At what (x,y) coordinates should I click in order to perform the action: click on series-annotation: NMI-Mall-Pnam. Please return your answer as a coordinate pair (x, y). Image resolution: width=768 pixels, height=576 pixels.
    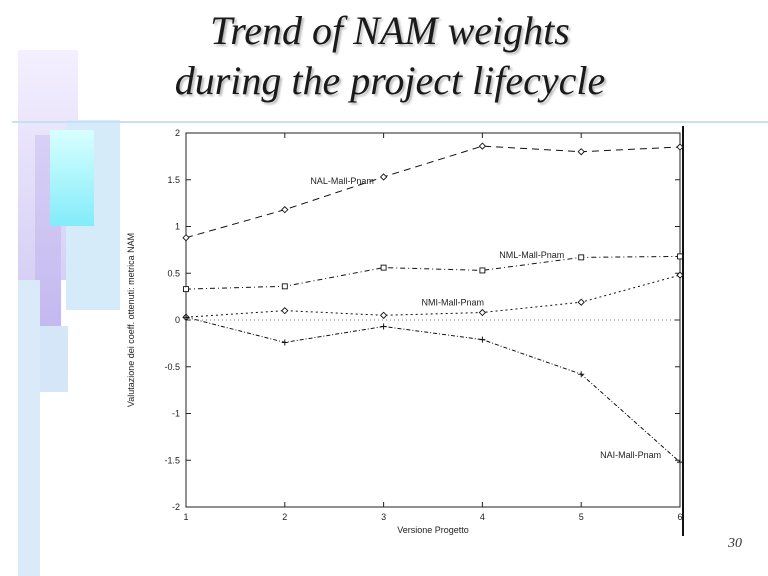
    Looking at the image, I should click on (453, 302).